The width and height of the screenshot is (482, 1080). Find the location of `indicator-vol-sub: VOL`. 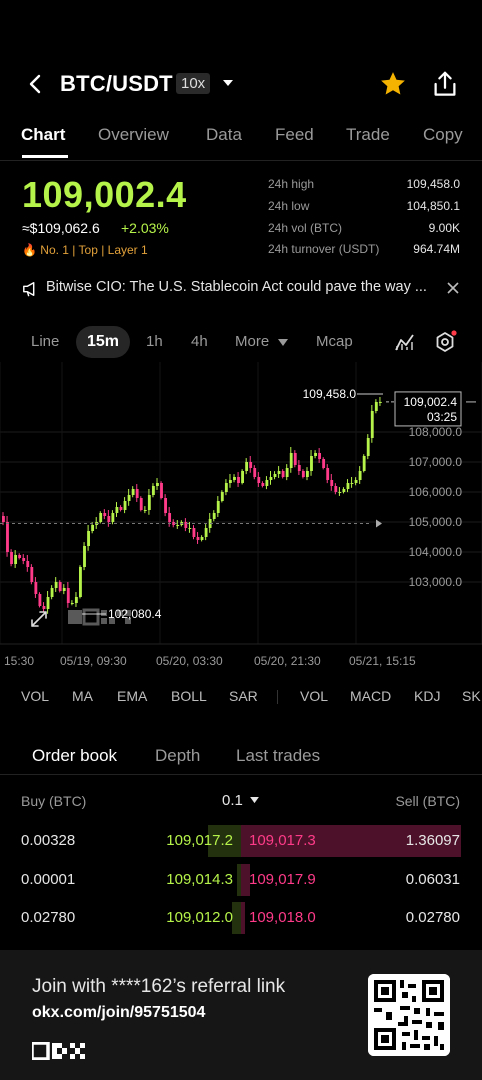

indicator-vol-sub: VOL is located at coordinates (314, 696).